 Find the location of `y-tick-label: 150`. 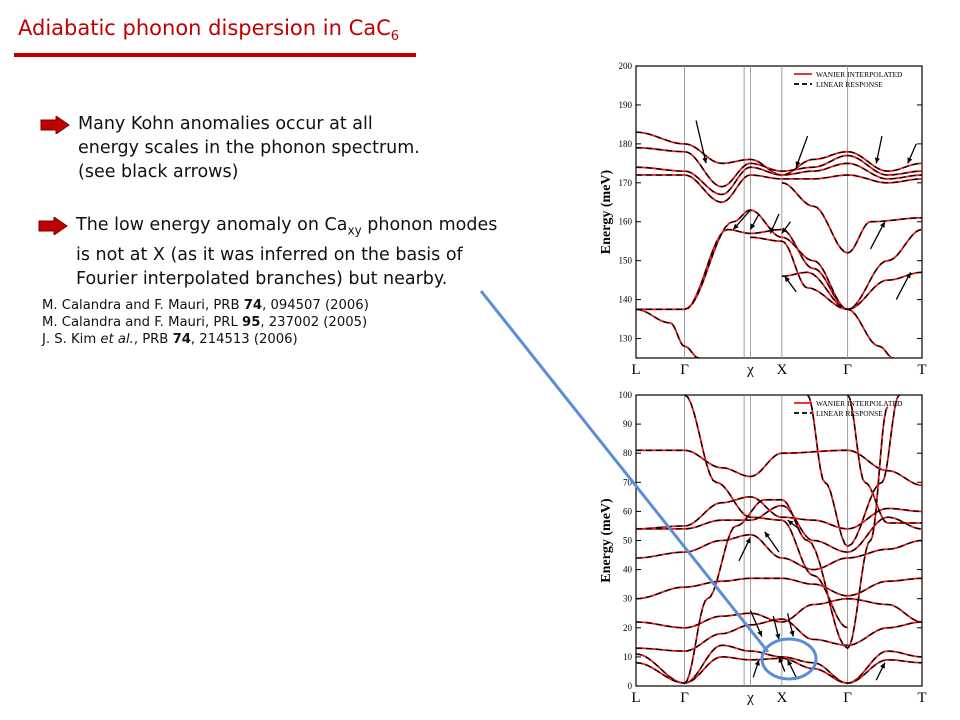

y-tick-label: 150 is located at coordinates (626, 261).